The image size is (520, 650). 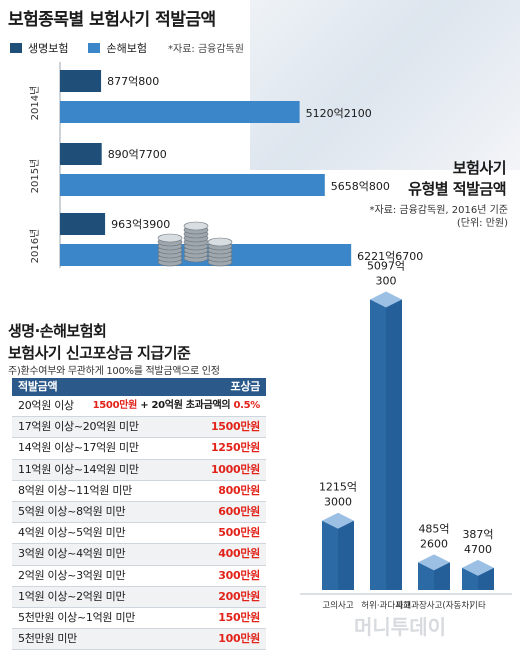 What do you see at coordinates (72, 511) in the screenshot?
I see `row-range: 5억원 이상~8억원 미만` at bounding box center [72, 511].